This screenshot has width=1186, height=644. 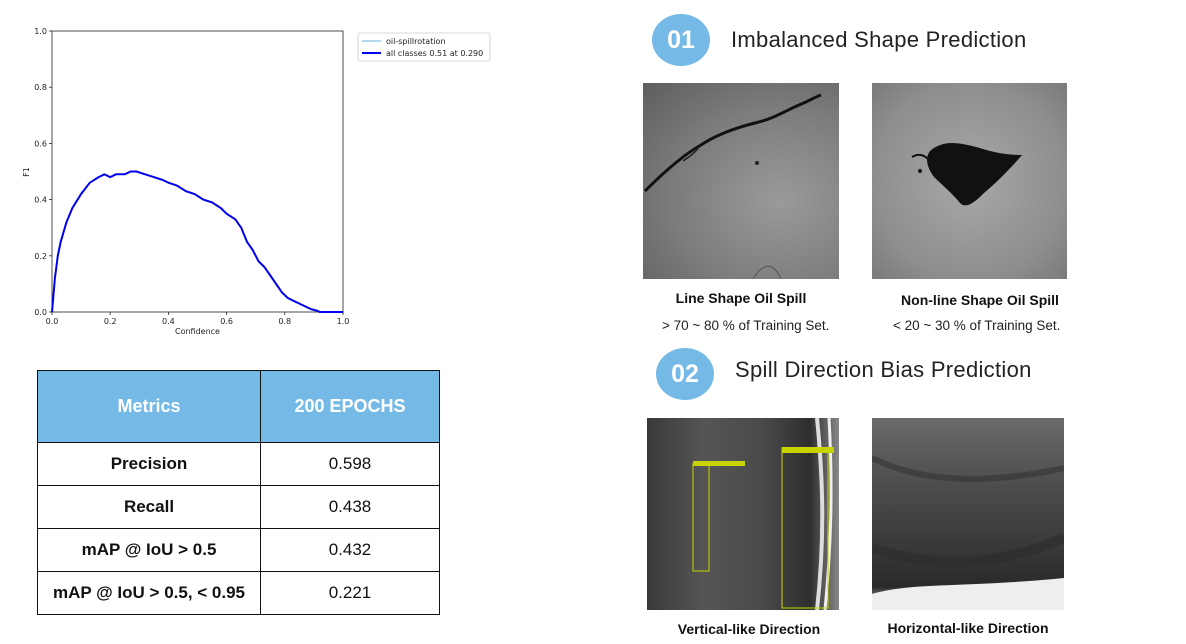 I want to click on horizontal-direction-image, so click(x=968, y=514).